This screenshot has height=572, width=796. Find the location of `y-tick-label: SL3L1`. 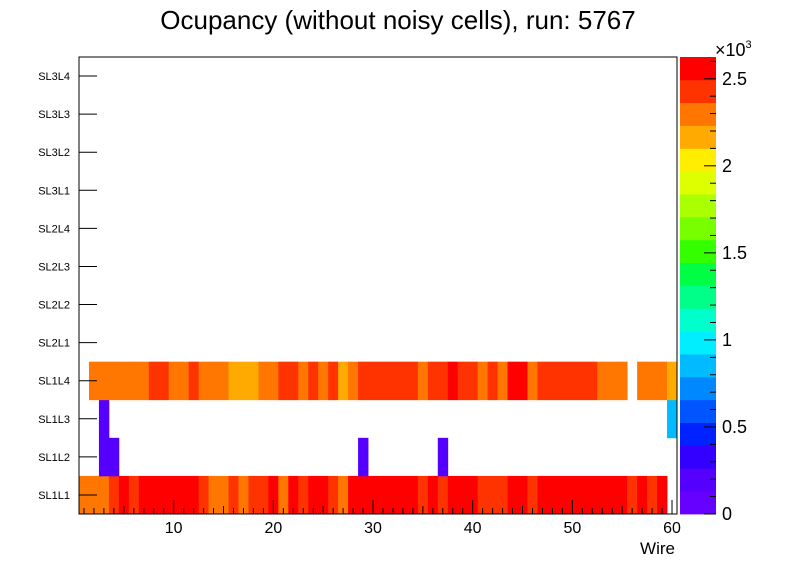

y-tick-label: SL3L1 is located at coordinates (54, 191).